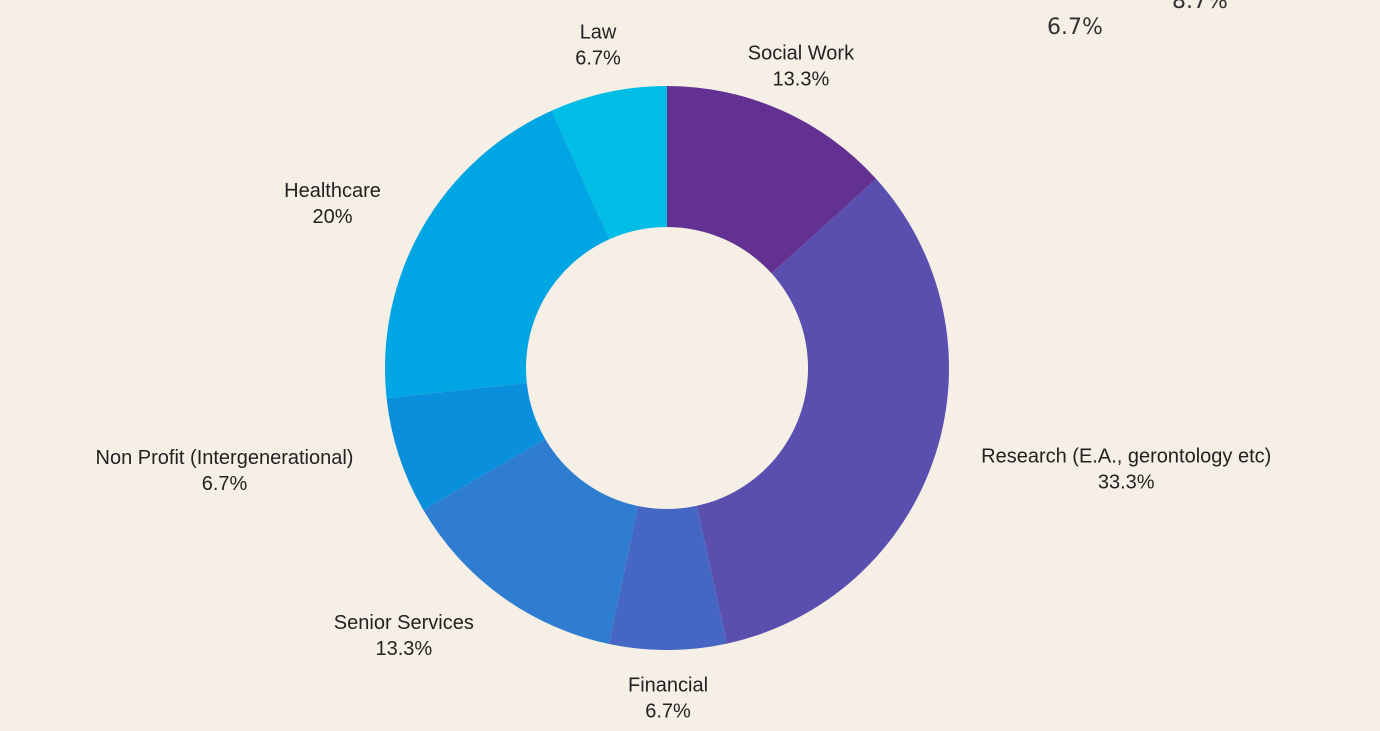 This screenshot has width=1380, height=731. I want to click on slice-value: 33.3%, so click(1126, 482).